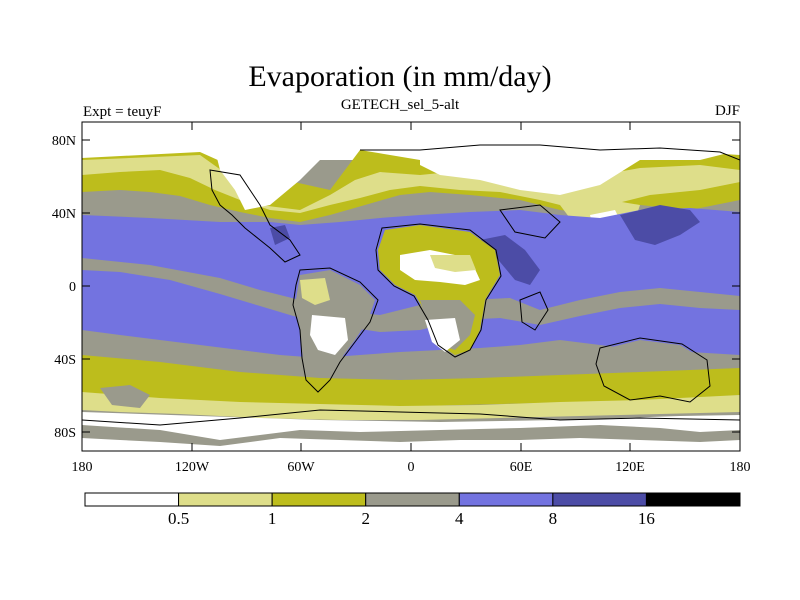 The height and width of the screenshot is (600, 800). What do you see at coordinates (530, 221) in the screenshot?
I see `med-coast` at bounding box center [530, 221].